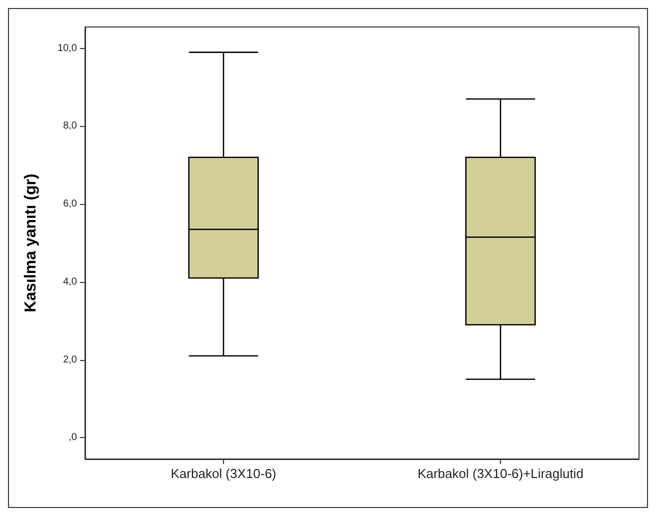  What do you see at coordinates (73, 438) in the screenshot?
I see `y-tick-label: ,0` at bounding box center [73, 438].